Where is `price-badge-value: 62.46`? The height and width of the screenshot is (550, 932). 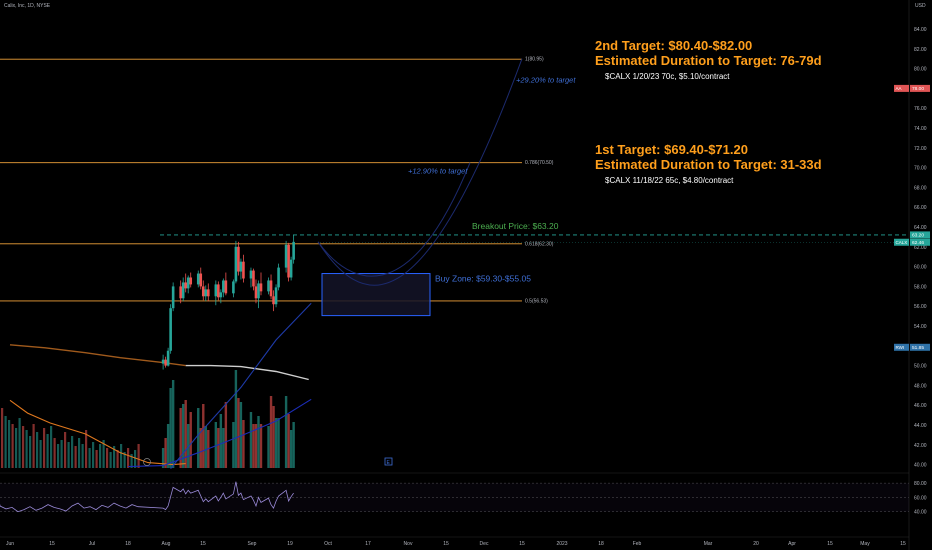 price-badge-value: 62.46 is located at coordinates (918, 243).